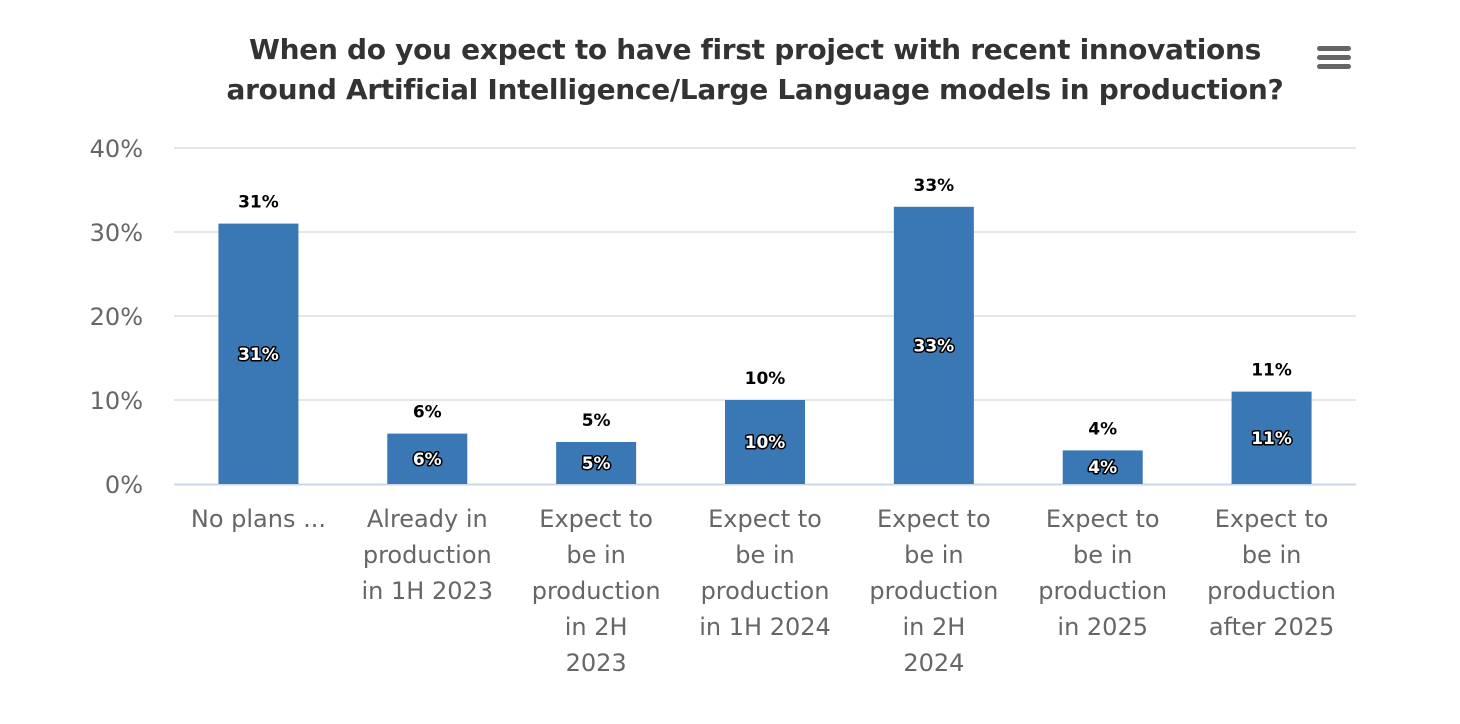 Image resolution: width=1460 pixels, height=724 pixels. I want to click on x-tick-label: Already in production in 1H 2023, so click(428, 555).